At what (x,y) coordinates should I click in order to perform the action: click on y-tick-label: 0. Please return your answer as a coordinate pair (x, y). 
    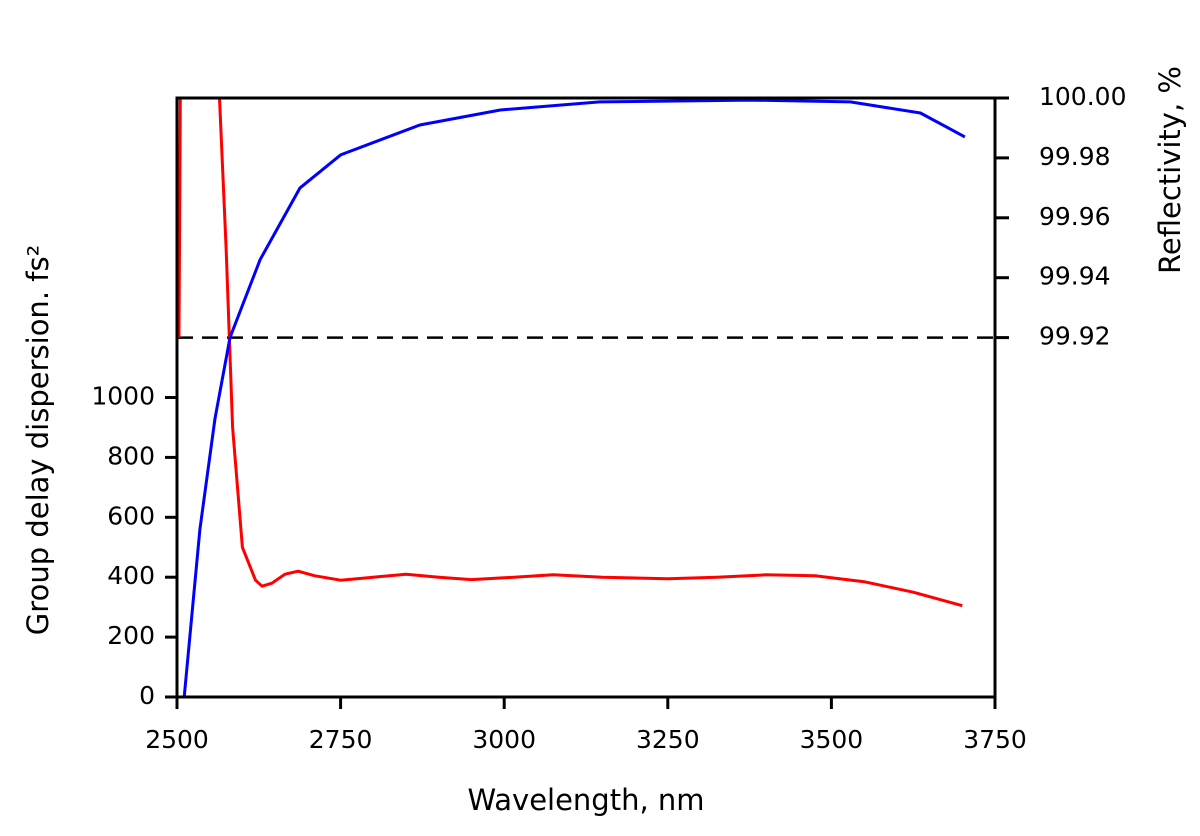
    Looking at the image, I should click on (147, 695).